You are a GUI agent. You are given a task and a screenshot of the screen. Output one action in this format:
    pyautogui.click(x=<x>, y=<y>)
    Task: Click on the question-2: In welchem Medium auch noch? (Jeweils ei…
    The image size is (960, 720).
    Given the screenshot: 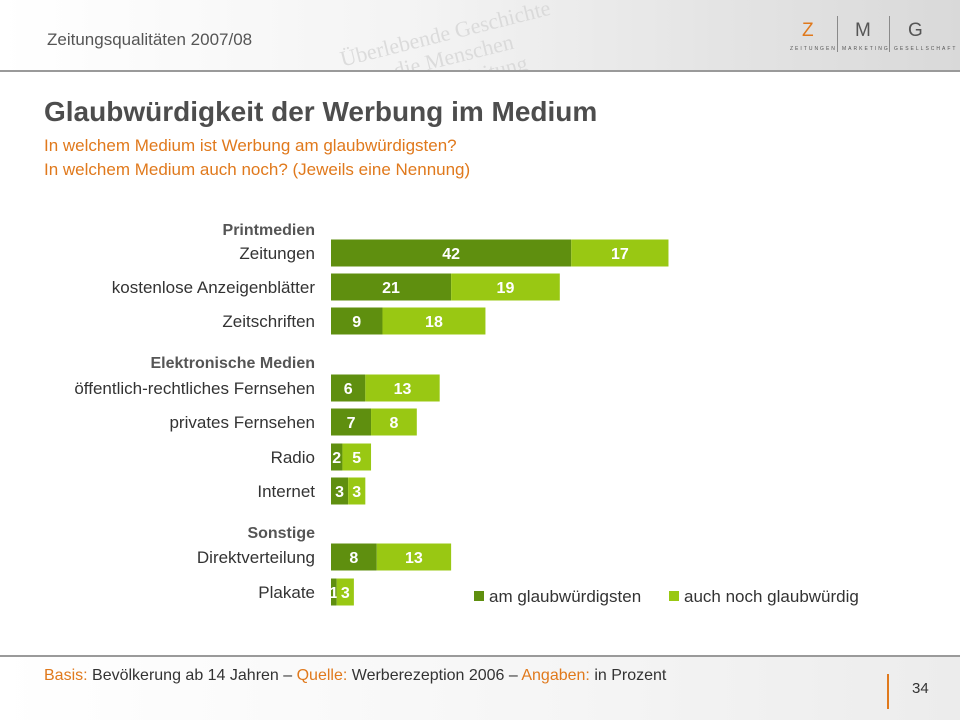 What is the action you would take?
    pyautogui.click(x=257, y=169)
    